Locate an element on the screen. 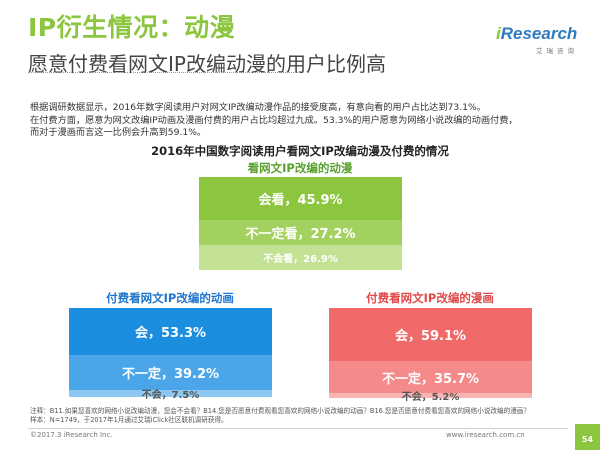 The width and height of the screenshot is (600, 450). logo-brand: Research is located at coordinates (539, 33).